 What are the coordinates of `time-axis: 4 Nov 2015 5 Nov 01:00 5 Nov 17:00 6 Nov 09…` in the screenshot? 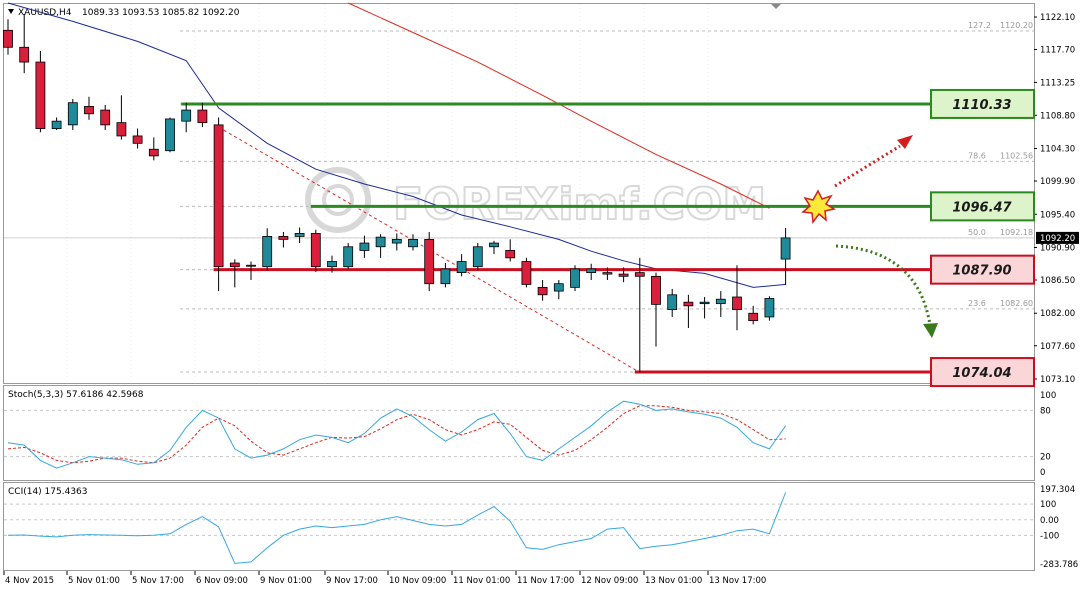 It's located at (384, 578).